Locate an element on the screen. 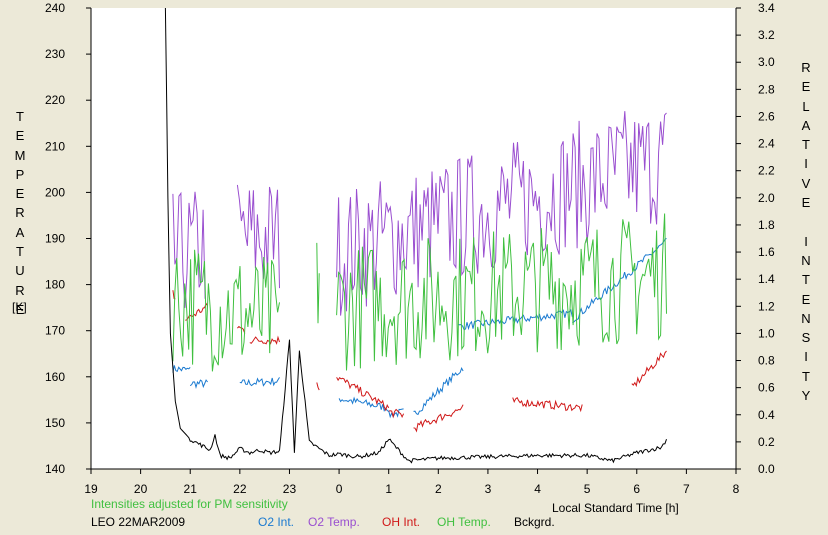 The image size is (828, 535). y-right-label-letter: R is located at coordinates (806, 67).